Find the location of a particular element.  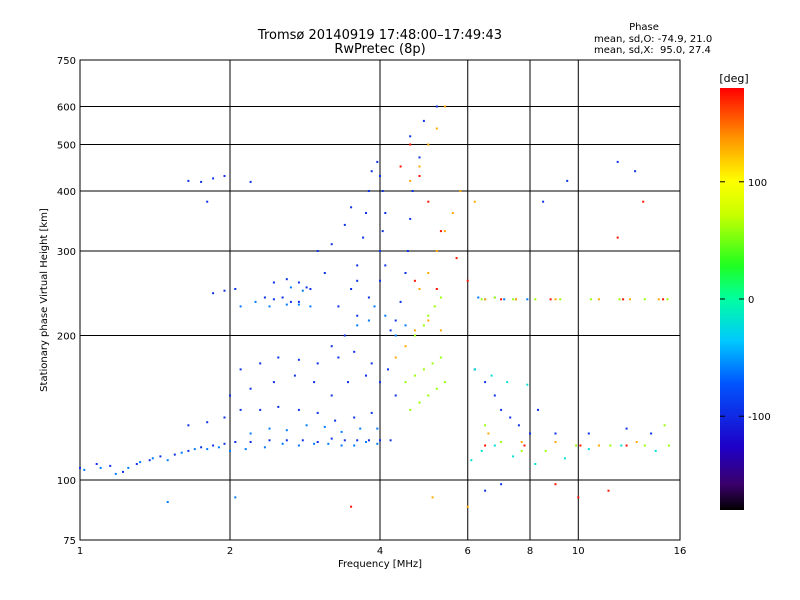

colorbar-tick-label: 0 is located at coordinates (751, 300).